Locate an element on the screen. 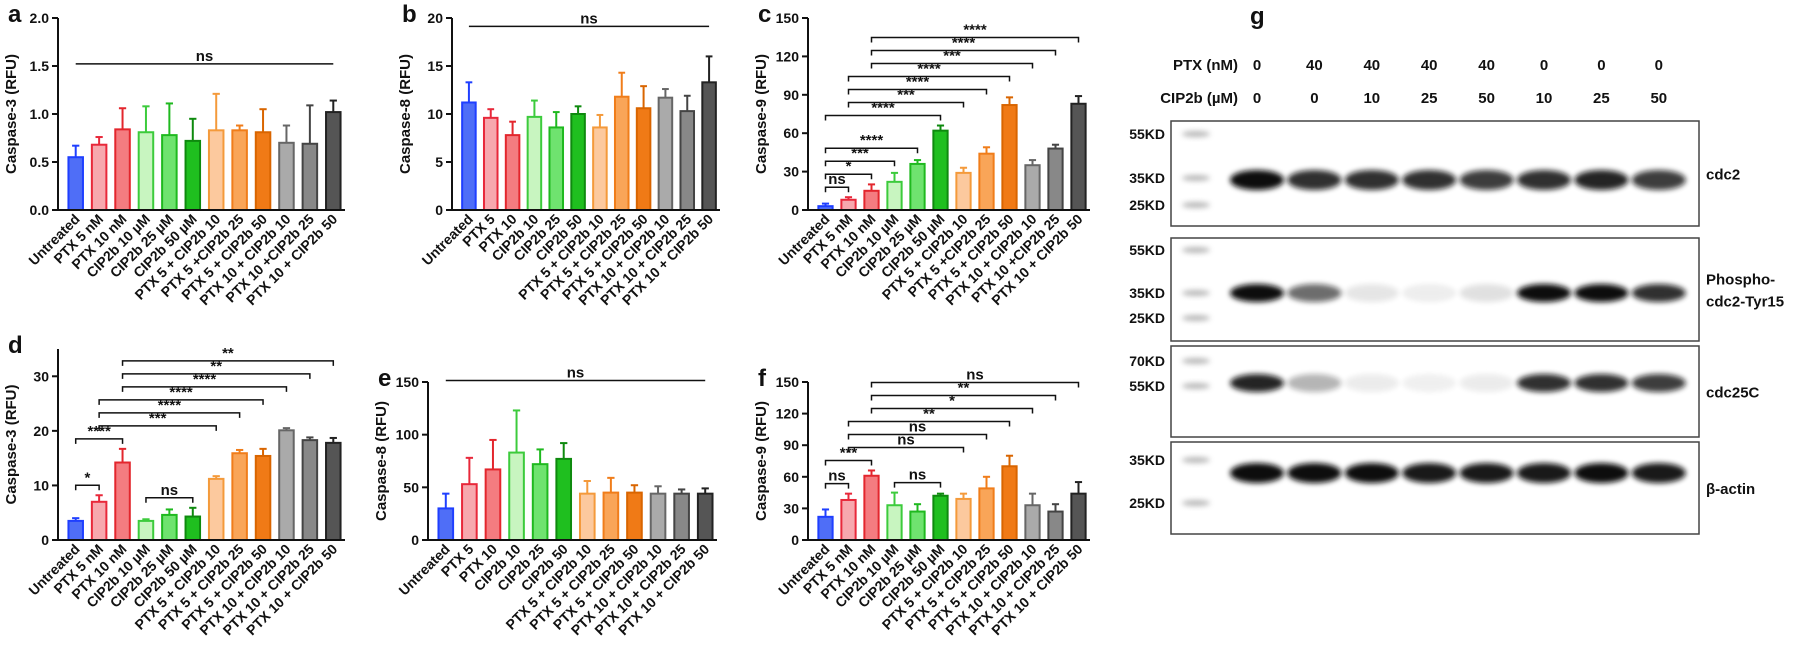 This screenshot has width=1800, height=651. marker-label: 35KD is located at coordinates (1147, 293).